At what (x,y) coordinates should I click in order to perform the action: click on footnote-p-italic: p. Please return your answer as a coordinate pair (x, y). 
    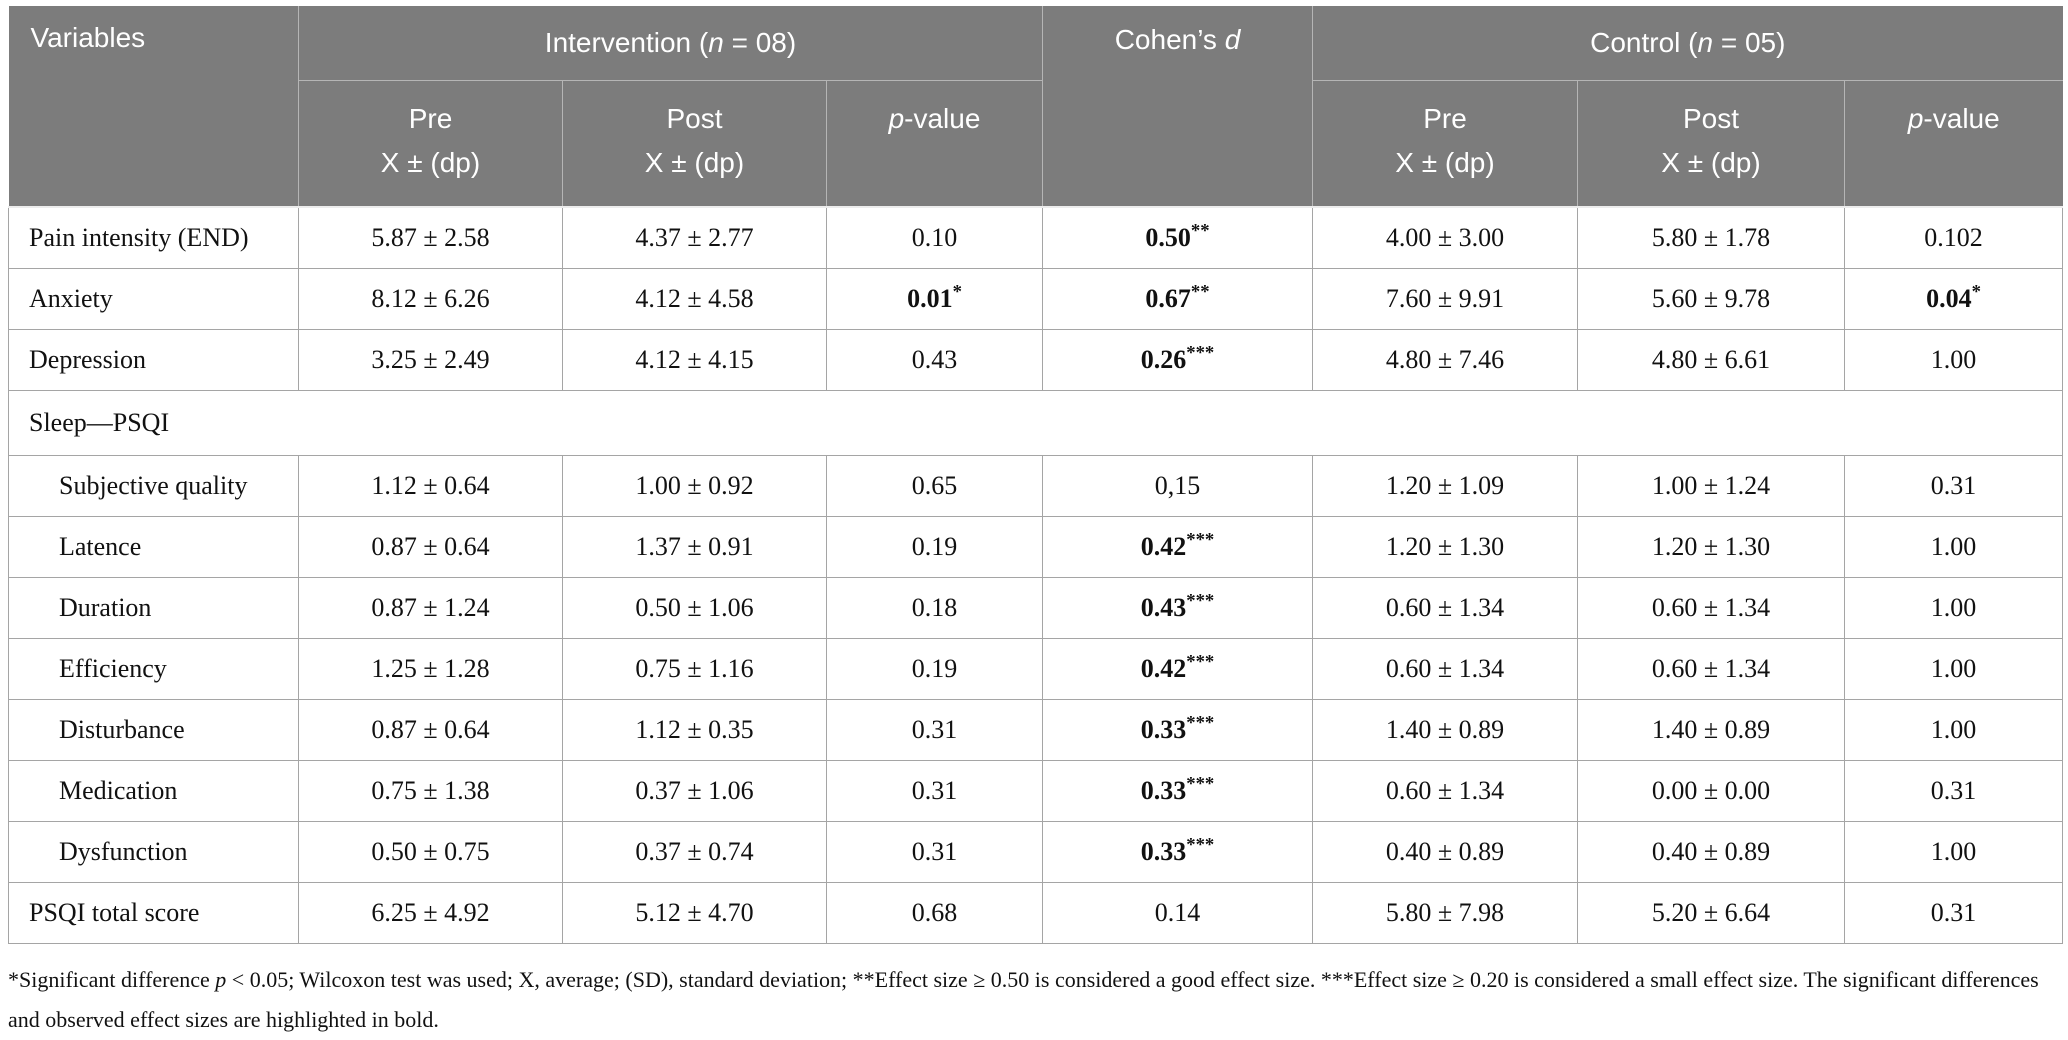
    Looking at the image, I should click on (221, 979).